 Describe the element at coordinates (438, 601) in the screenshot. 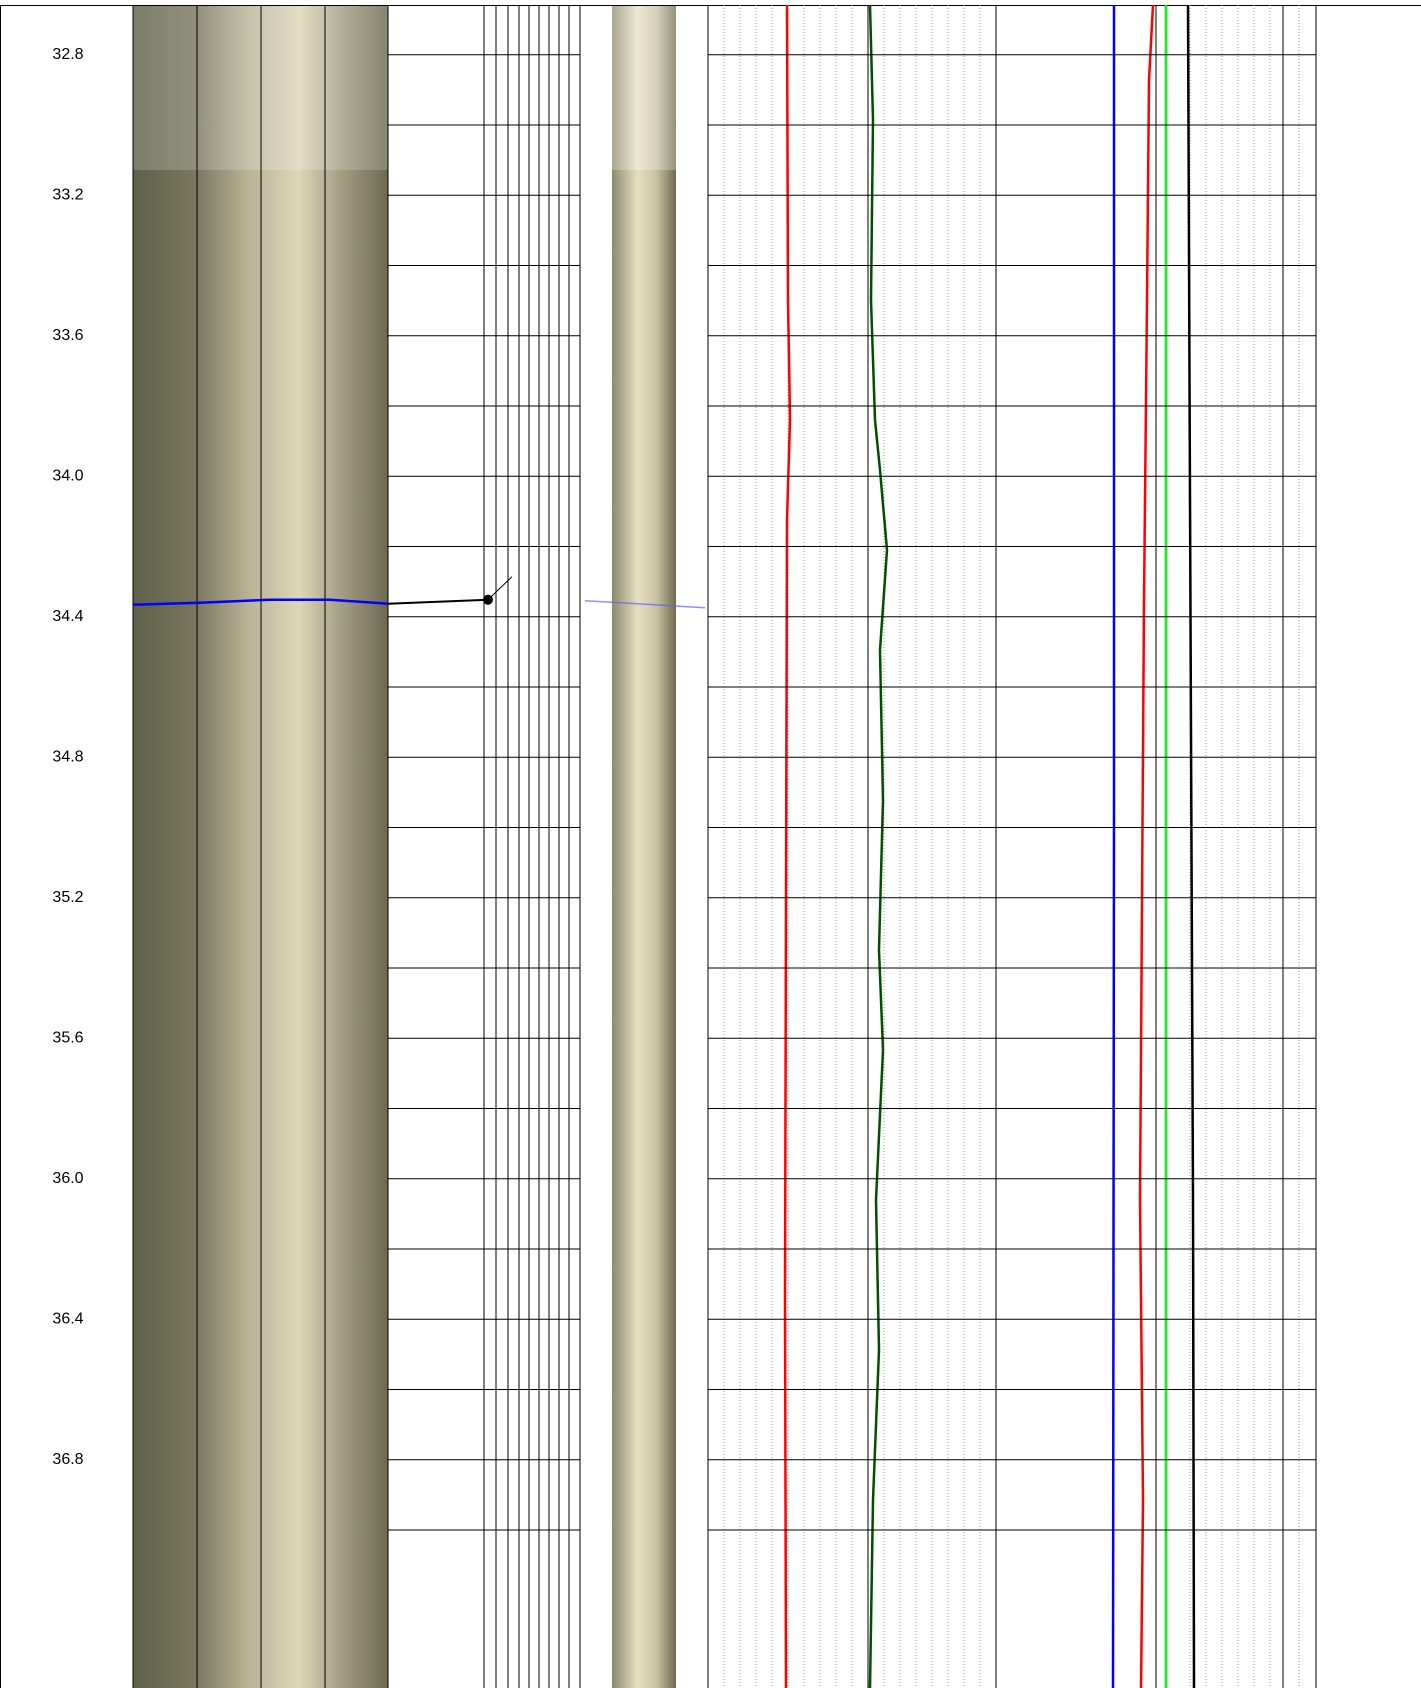

I see `dip-leader` at that location.